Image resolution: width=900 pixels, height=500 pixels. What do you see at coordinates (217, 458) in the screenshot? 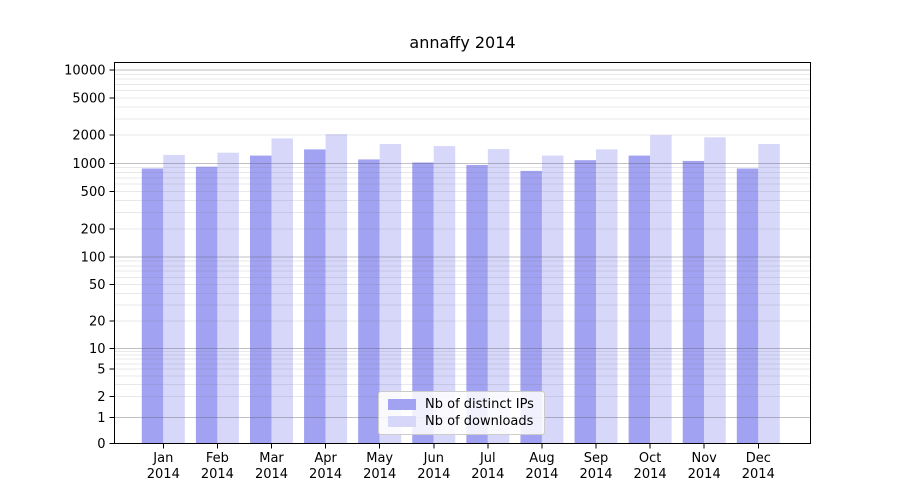
I see `x-tick-label-month-2: Feb` at bounding box center [217, 458].